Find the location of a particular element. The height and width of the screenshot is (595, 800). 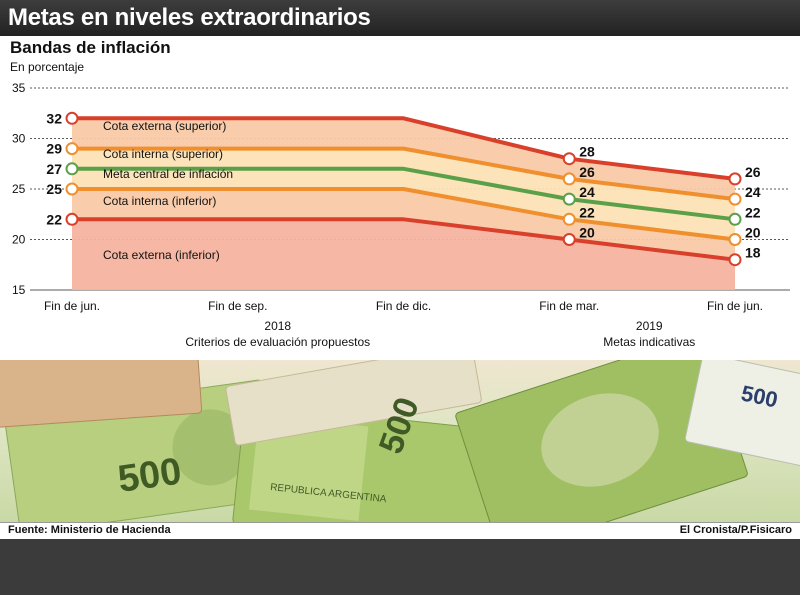

data-label-3-1: 27 is located at coordinates (54, 169).